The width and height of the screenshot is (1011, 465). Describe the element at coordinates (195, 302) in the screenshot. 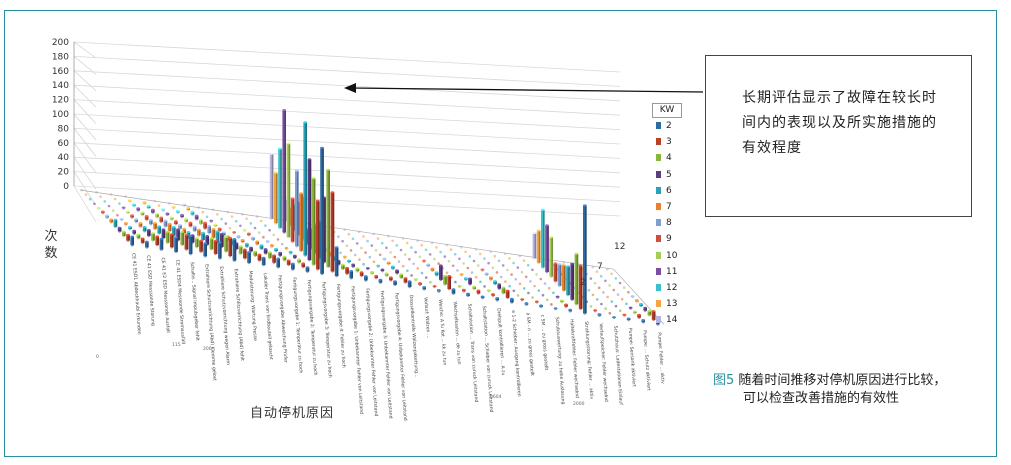

I see `category-label: Schalte... Signal Impulsgeber fehlt` at that location.